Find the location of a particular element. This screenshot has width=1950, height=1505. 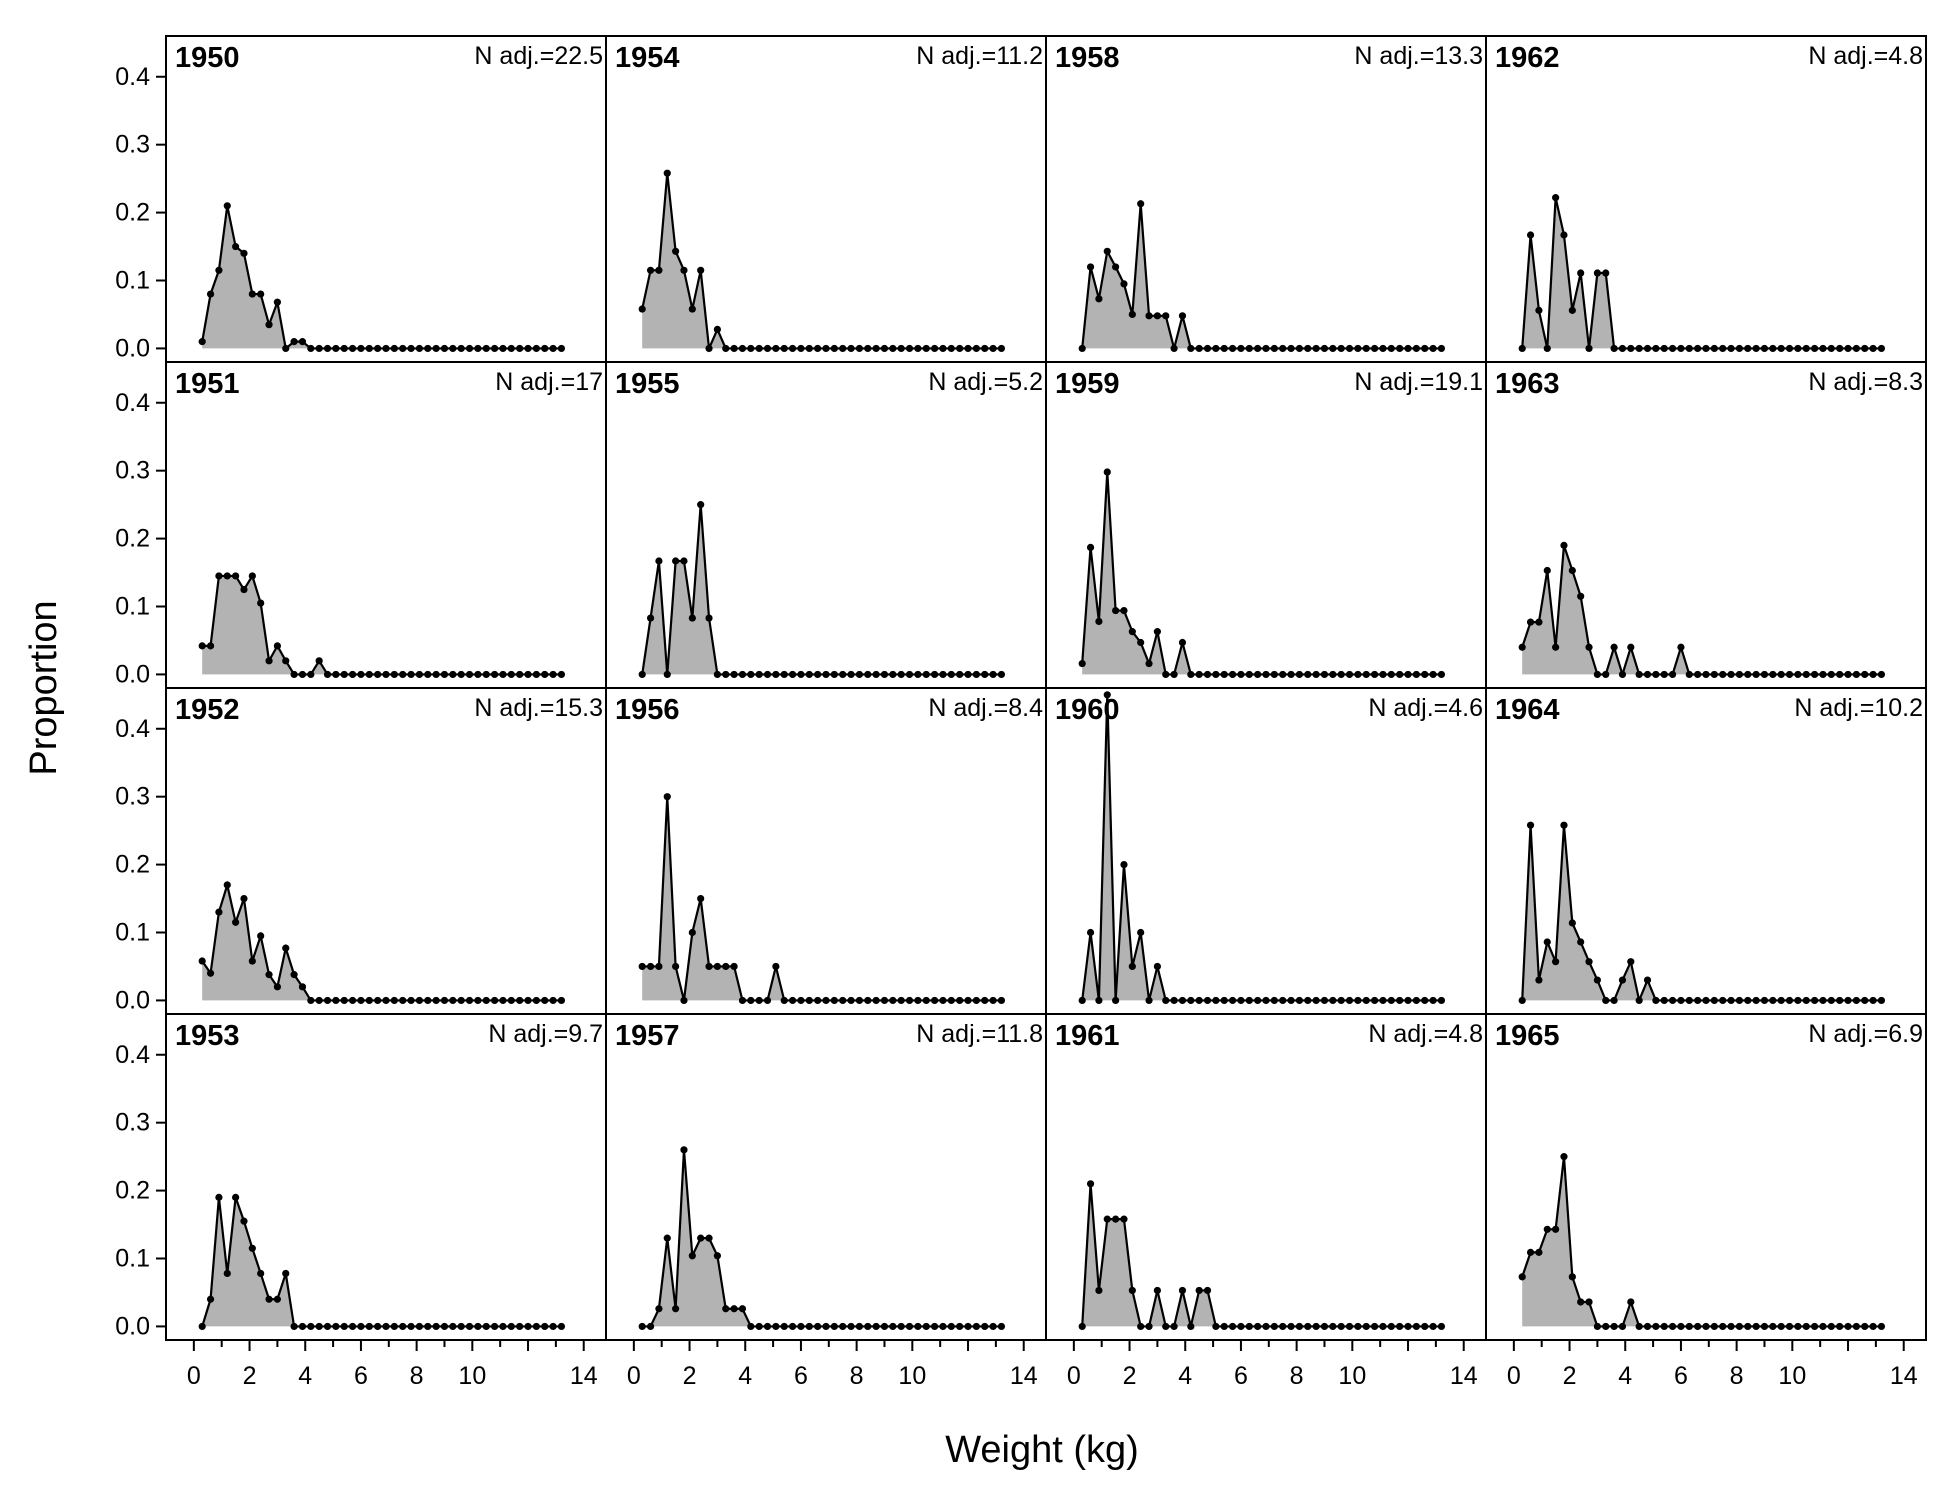

panel-n-adj-label: N adj.=15.3 is located at coordinates (538, 708).